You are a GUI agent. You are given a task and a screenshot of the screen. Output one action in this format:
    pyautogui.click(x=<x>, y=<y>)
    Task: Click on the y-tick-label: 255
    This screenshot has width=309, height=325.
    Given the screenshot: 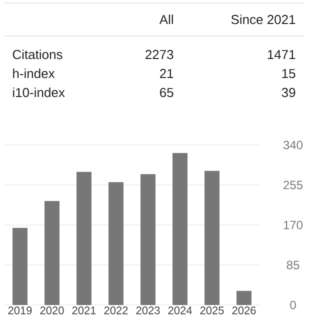 What is the action you would take?
    pyautogui.click(x=293, y=185)
    